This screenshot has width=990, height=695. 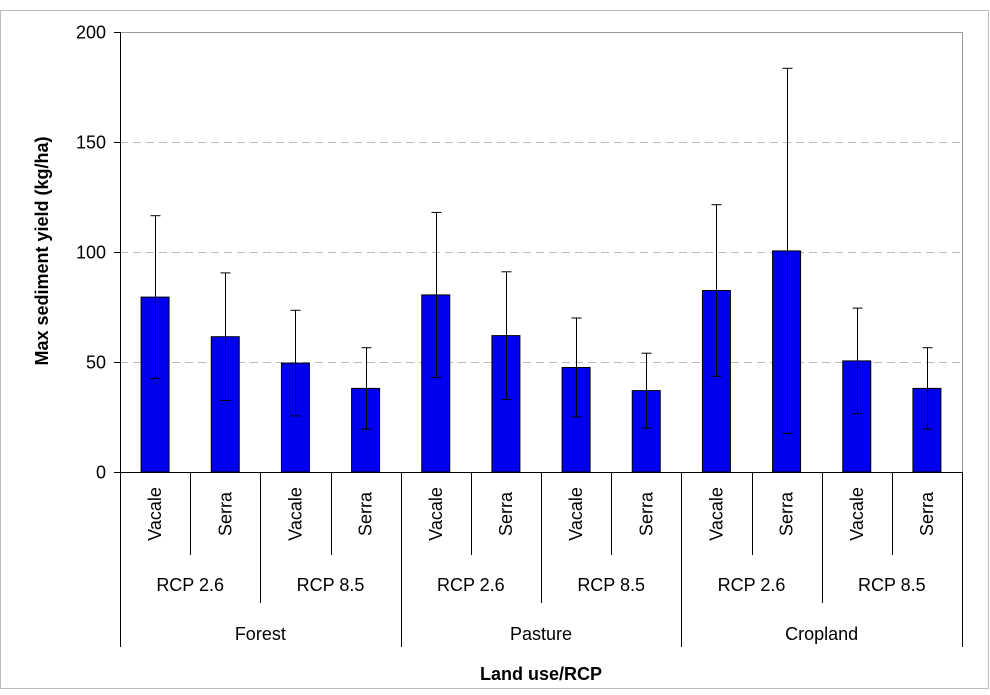 I want to click on y-tick-label: 0, so click(x=101, y=473).